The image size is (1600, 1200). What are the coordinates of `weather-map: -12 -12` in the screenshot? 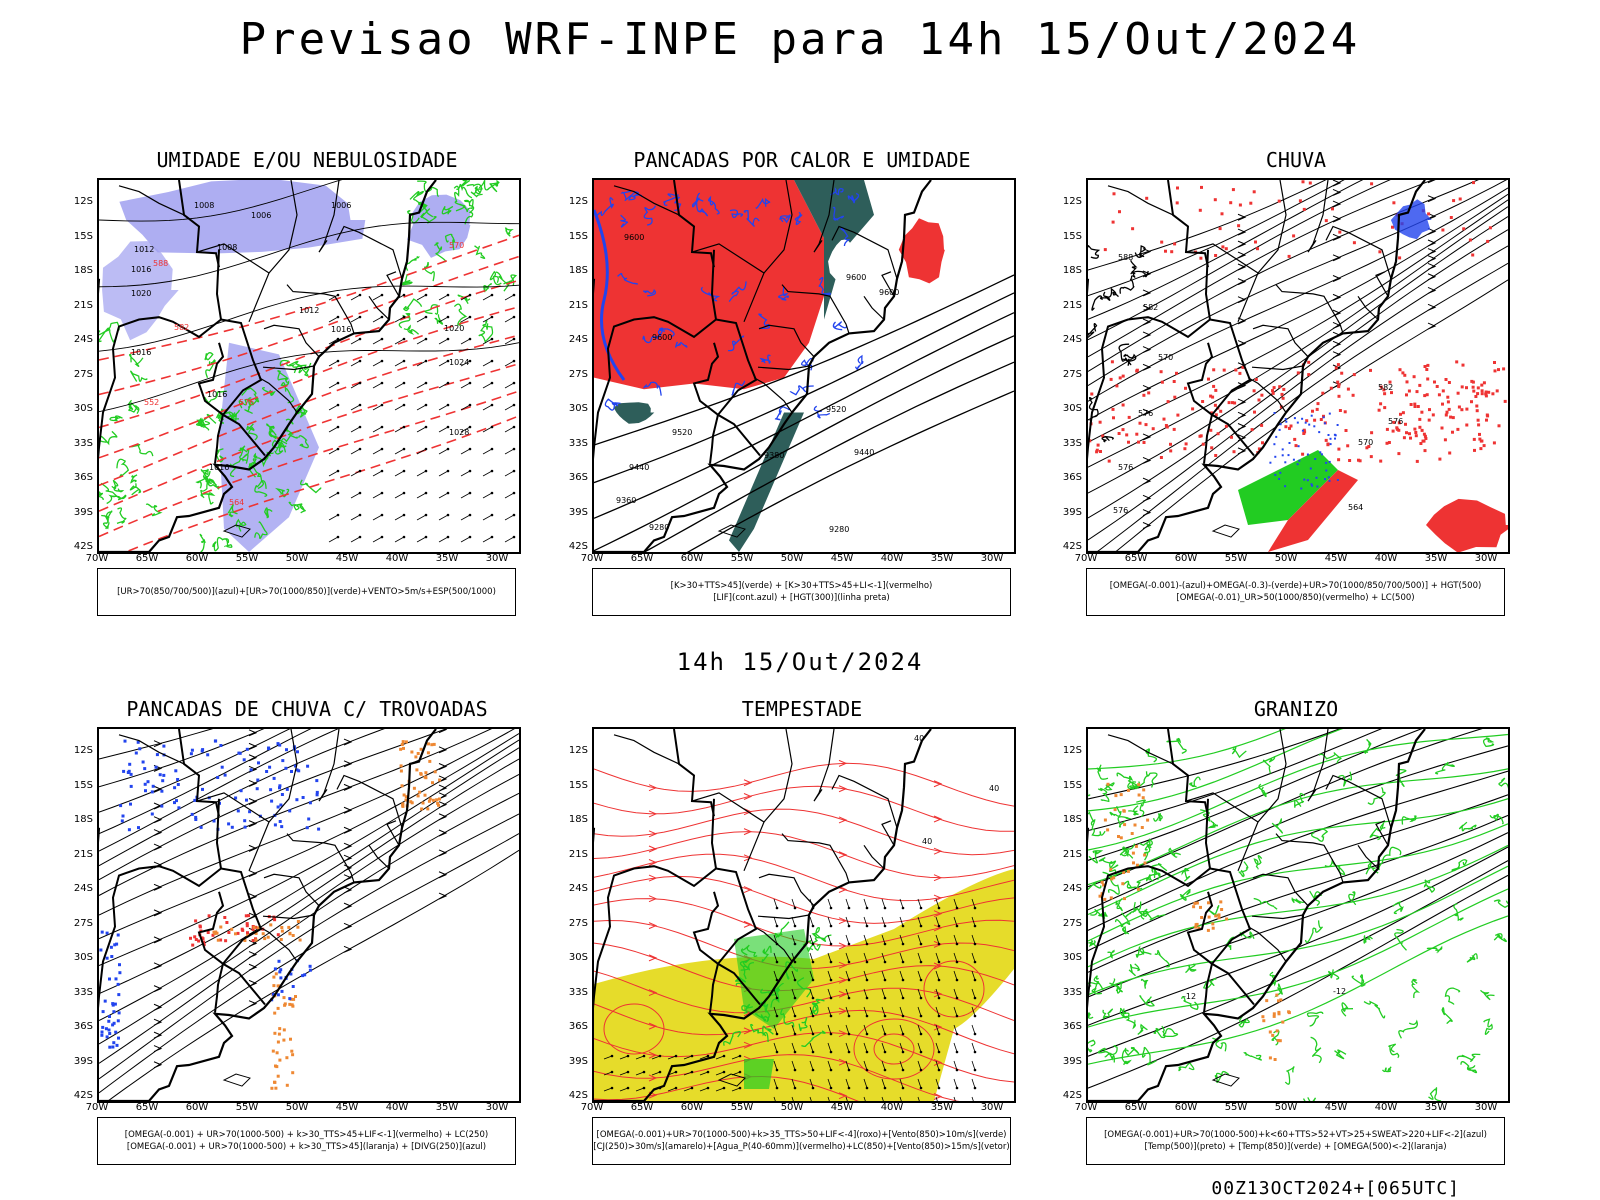 It's located at (1298, 915).